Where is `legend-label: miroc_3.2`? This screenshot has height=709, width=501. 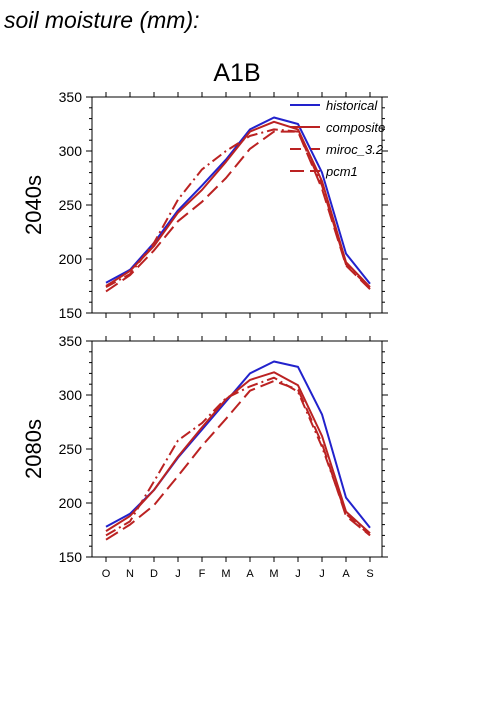 legend-label: miroc_3.2 is located at coordinates (355, 149).